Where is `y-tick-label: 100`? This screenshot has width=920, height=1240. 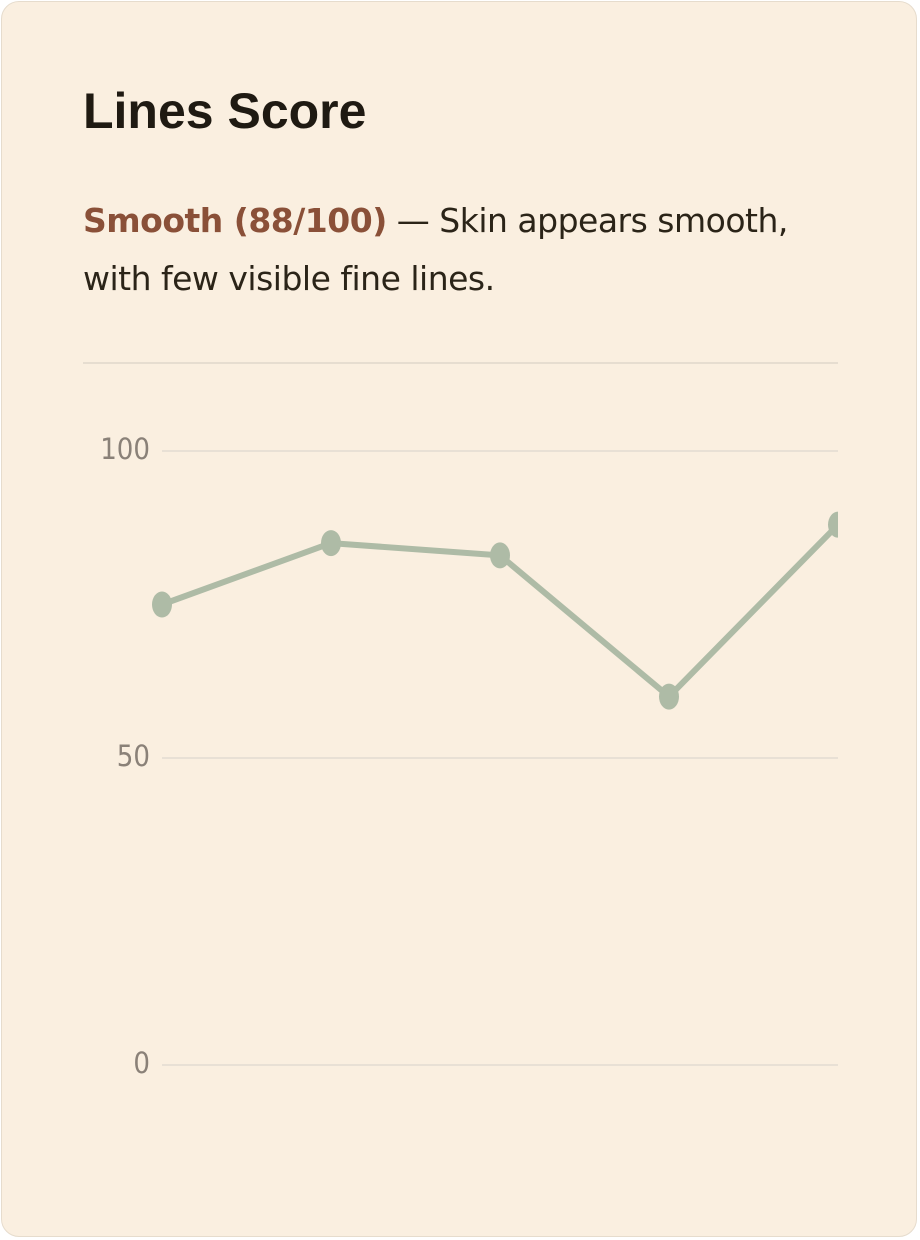
y-tick-label: 100 is located at coordinates (125, 449).